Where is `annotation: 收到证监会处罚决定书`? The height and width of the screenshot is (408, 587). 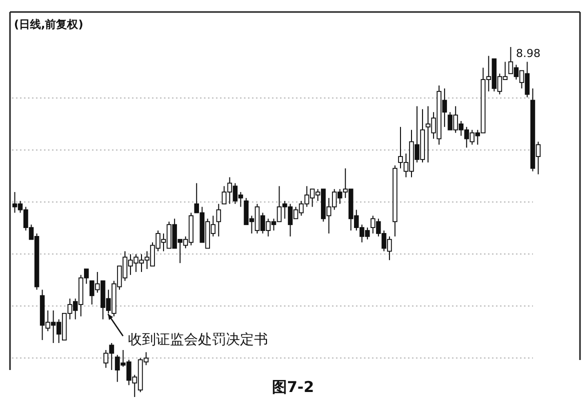 annotation: 收到证监会处罚决定书 is located at coordinates (198, 340).